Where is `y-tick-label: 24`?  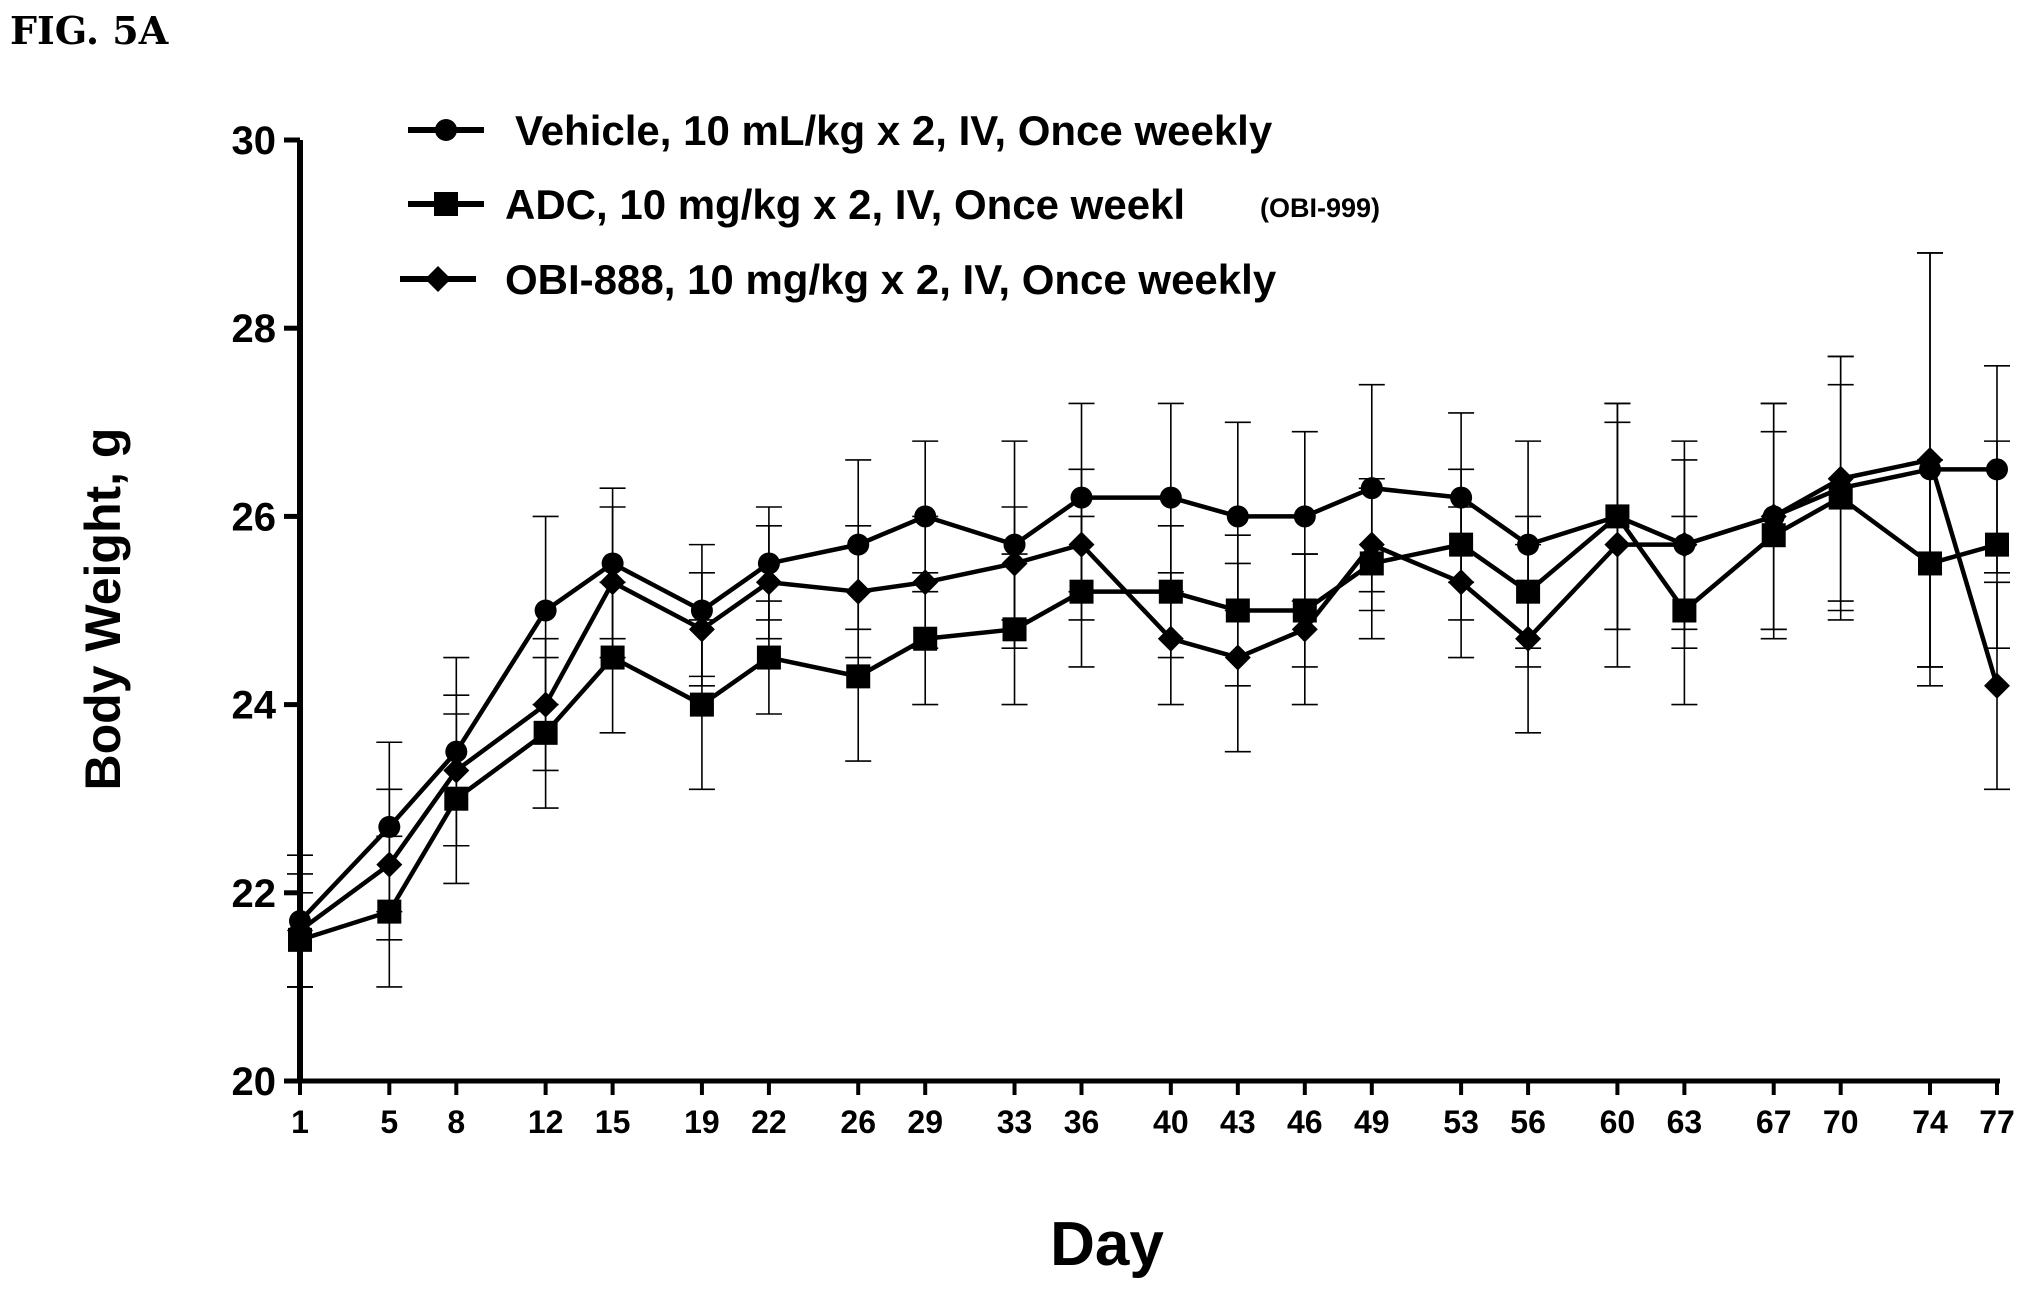 y-tick-label: 24 is located at coordinates (254, 706).